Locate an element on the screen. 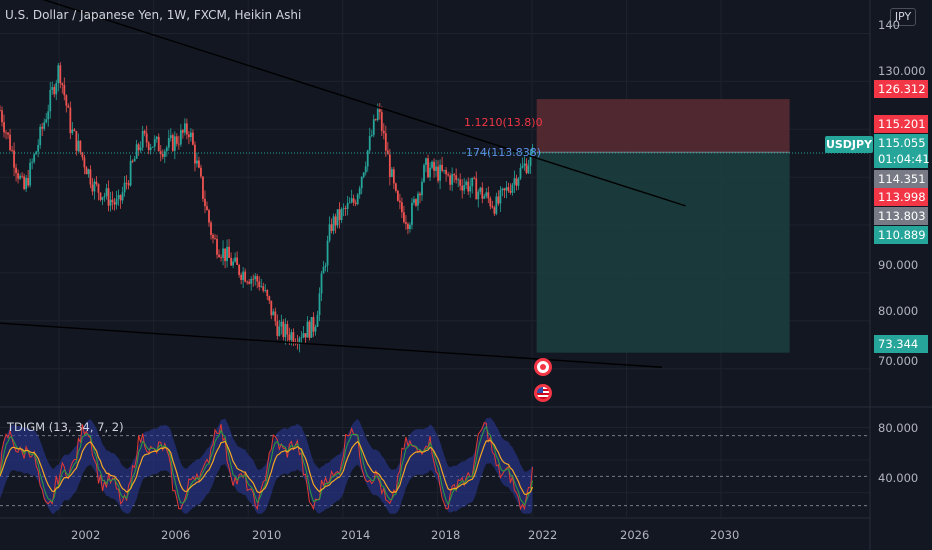 The image size is (932, 550). oscillator-band is located at coordinates (266, 465).